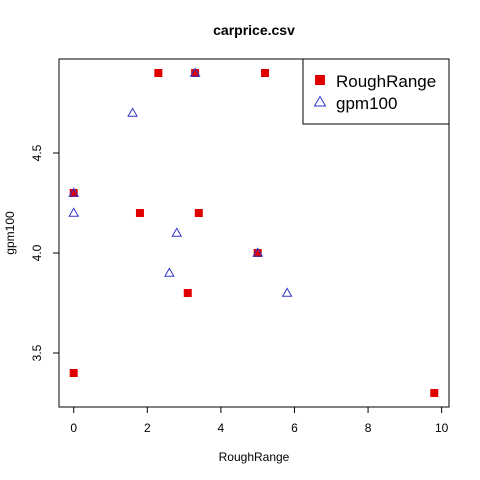  What do you see at coordinates (37, 152) in the screenshot?
I see `y-tick-label: 4.5` at bounding box center [37, 152].